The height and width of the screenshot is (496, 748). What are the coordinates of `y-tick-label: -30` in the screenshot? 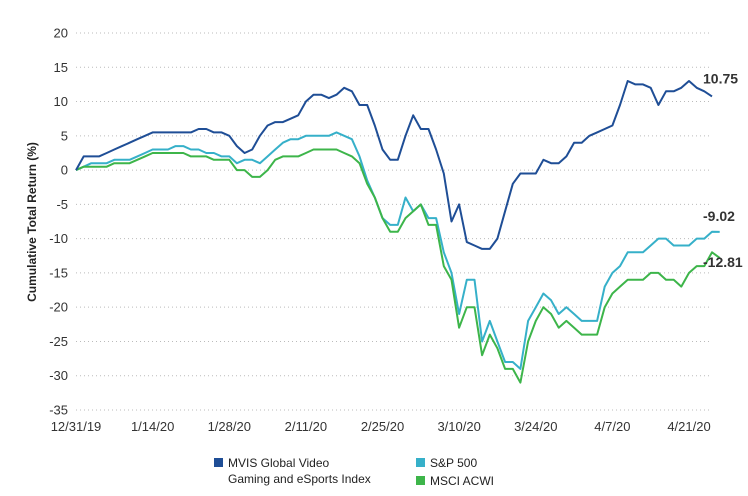 It's located at (58, 375).